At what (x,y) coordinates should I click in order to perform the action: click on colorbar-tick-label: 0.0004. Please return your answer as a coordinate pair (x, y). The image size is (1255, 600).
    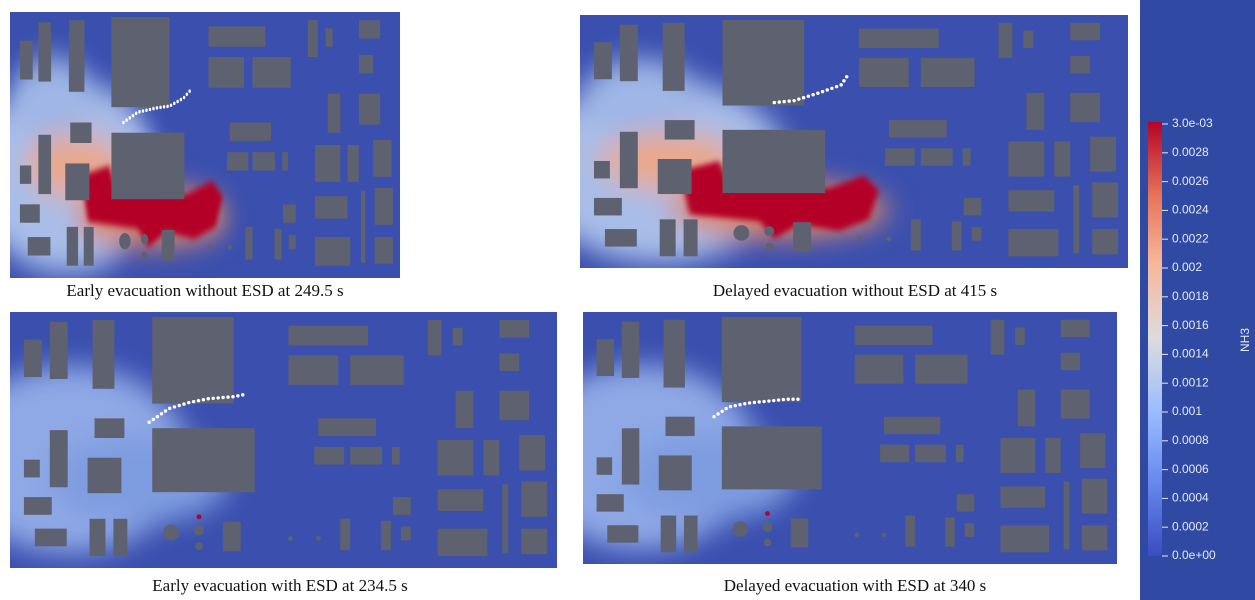
    Looking at the image, I should click on (1190, 498).